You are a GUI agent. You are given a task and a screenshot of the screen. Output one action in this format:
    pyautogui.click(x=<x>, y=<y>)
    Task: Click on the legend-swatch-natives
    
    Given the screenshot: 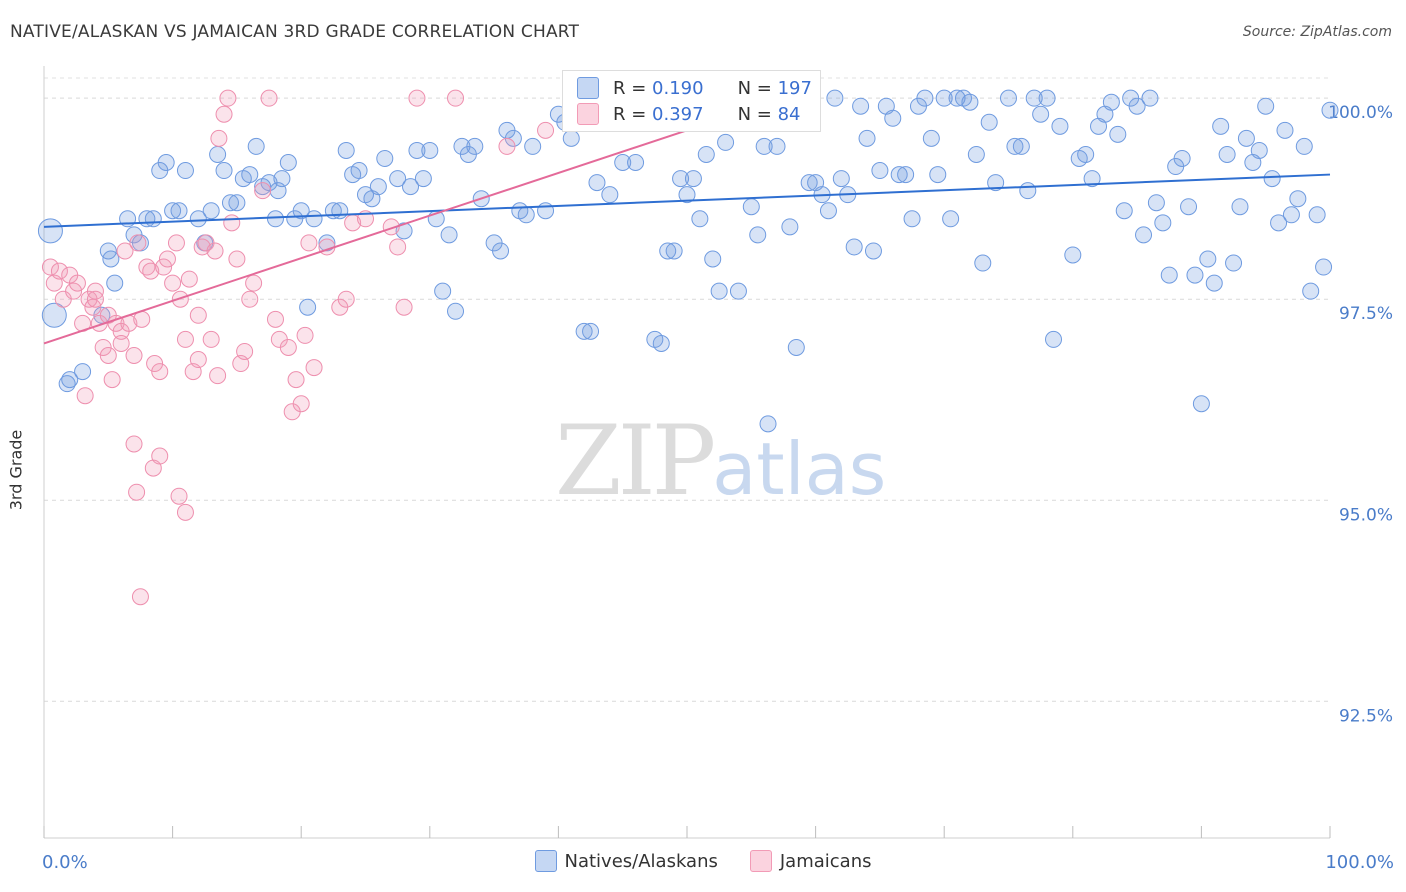 What is the action you would take?
    pyautogui.click(x=545, y=861)
    